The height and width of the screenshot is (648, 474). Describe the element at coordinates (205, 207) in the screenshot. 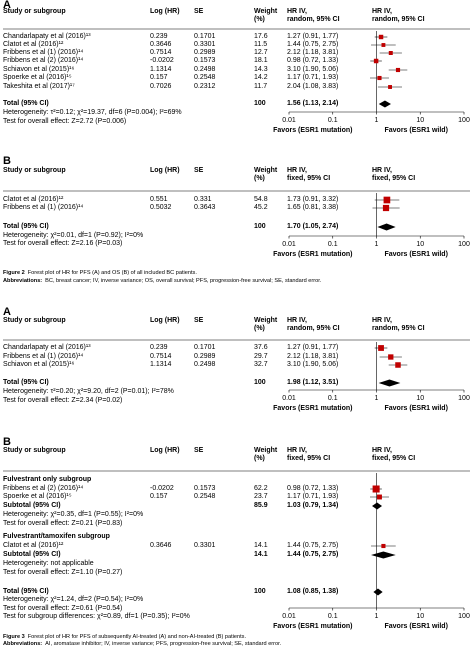

I see `se: 0.3643` at that location.